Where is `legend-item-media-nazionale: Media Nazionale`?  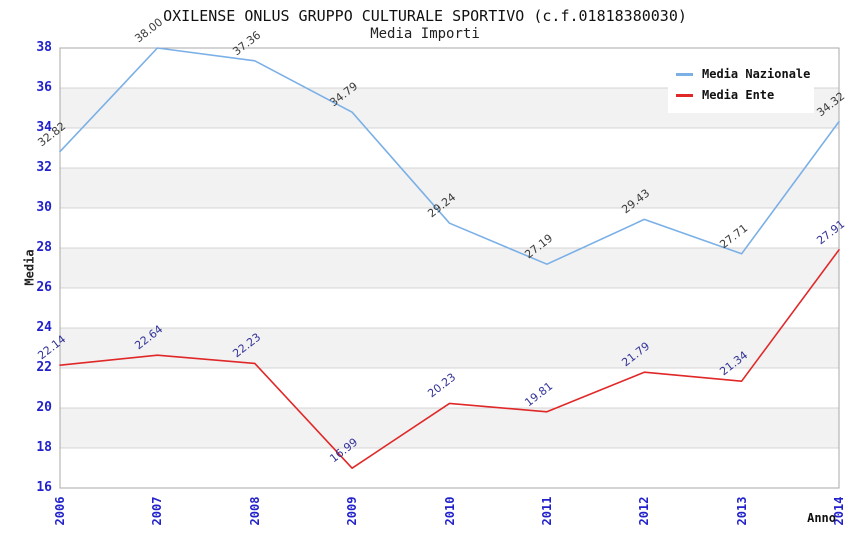
legend-item-media-nazionale: Media Nazionale is located at coordinates (743, 74).